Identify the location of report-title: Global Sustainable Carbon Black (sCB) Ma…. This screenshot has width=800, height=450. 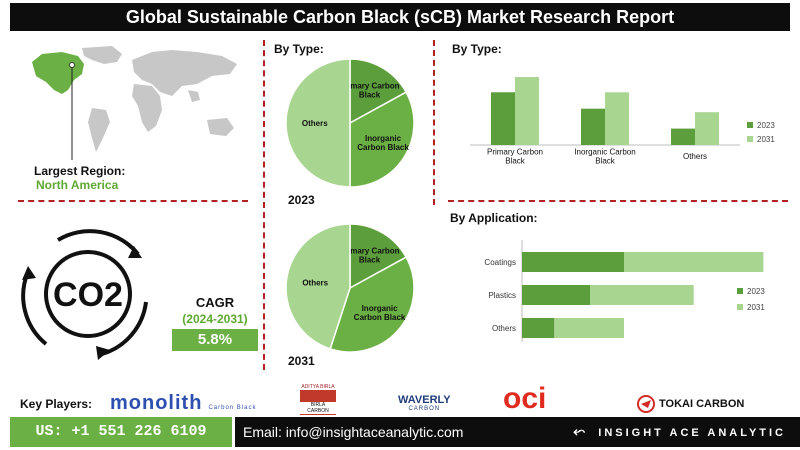
(400, 17).